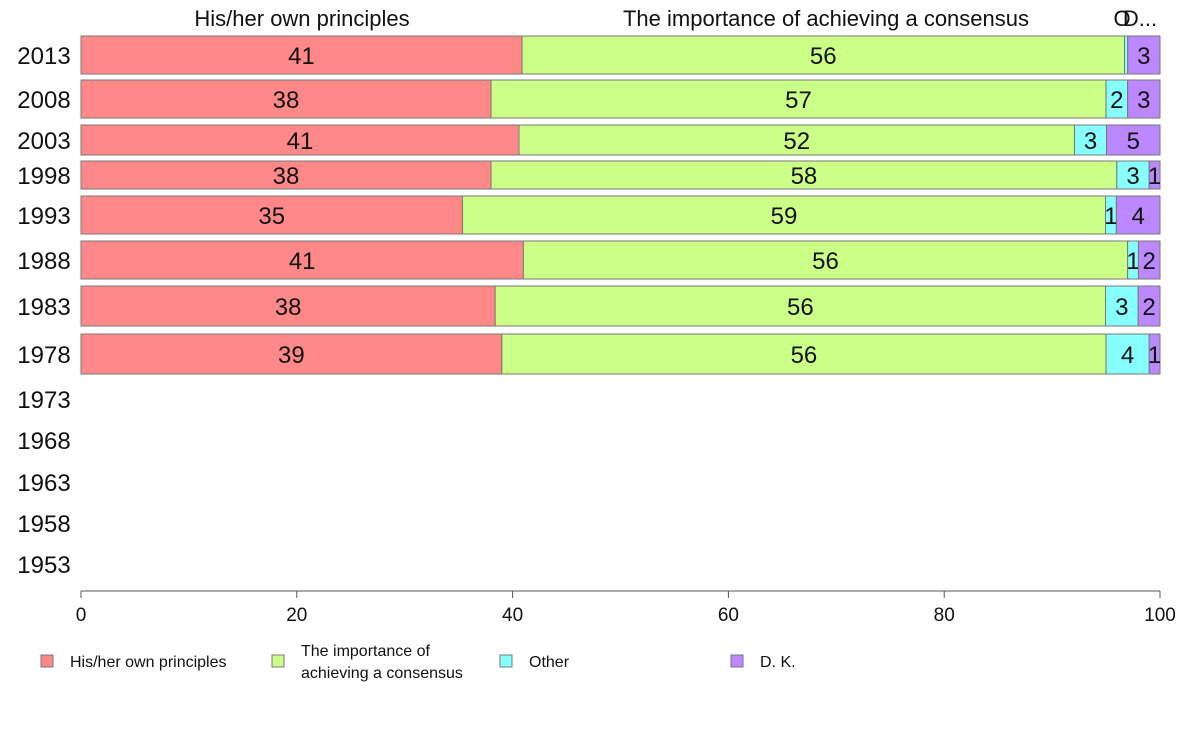 The image size is (1188, 736). Describe the element at coordinates (1160, 615) in the screenshot. I see `x-tick-label: 100` at that location.